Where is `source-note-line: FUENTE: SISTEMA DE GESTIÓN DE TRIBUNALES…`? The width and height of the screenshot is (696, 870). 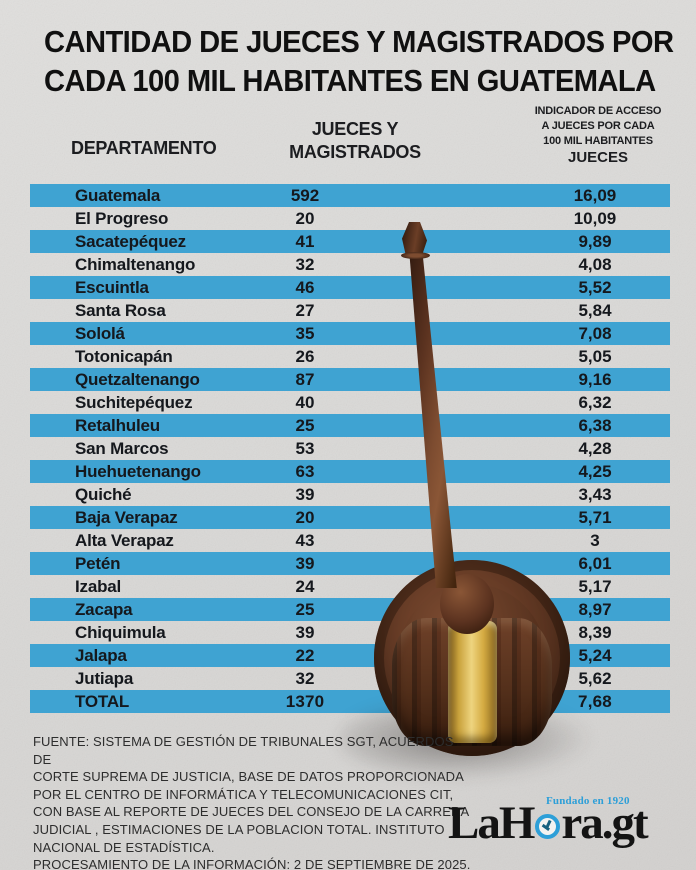
source-note-line: FUENTE: SISTEMA DE GESTIÓN DE TRIBUNALES… is located at coordinates (243, 750).